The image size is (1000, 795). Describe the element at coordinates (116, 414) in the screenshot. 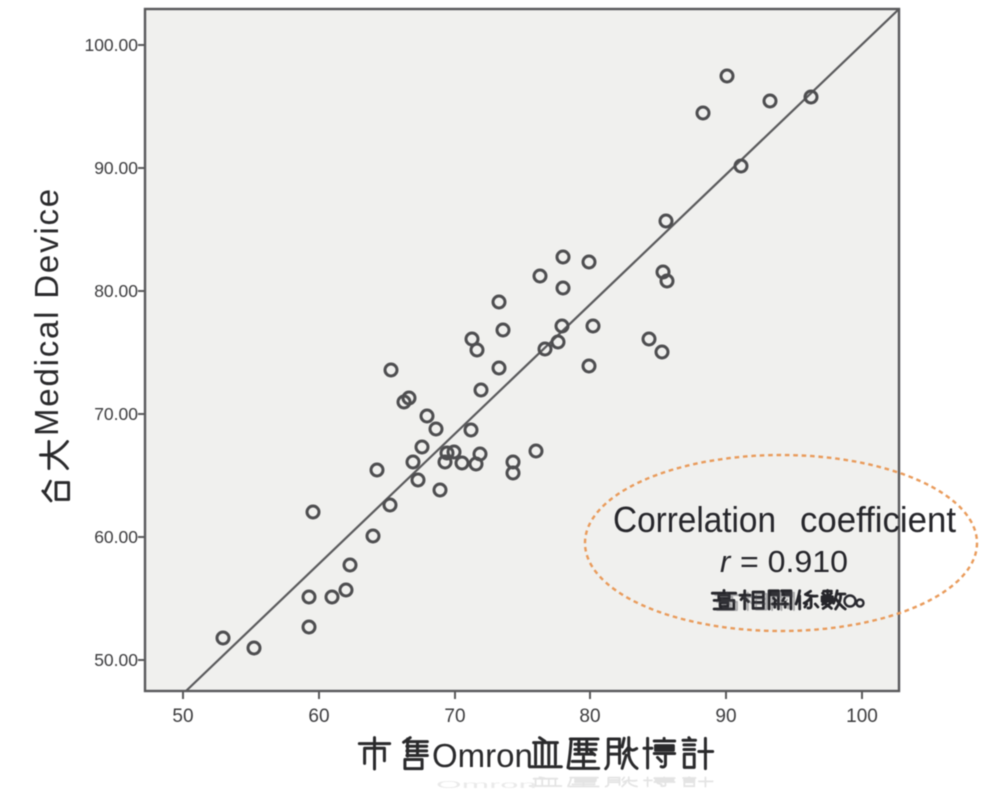

I see `svg-text: 70.00` at that location.